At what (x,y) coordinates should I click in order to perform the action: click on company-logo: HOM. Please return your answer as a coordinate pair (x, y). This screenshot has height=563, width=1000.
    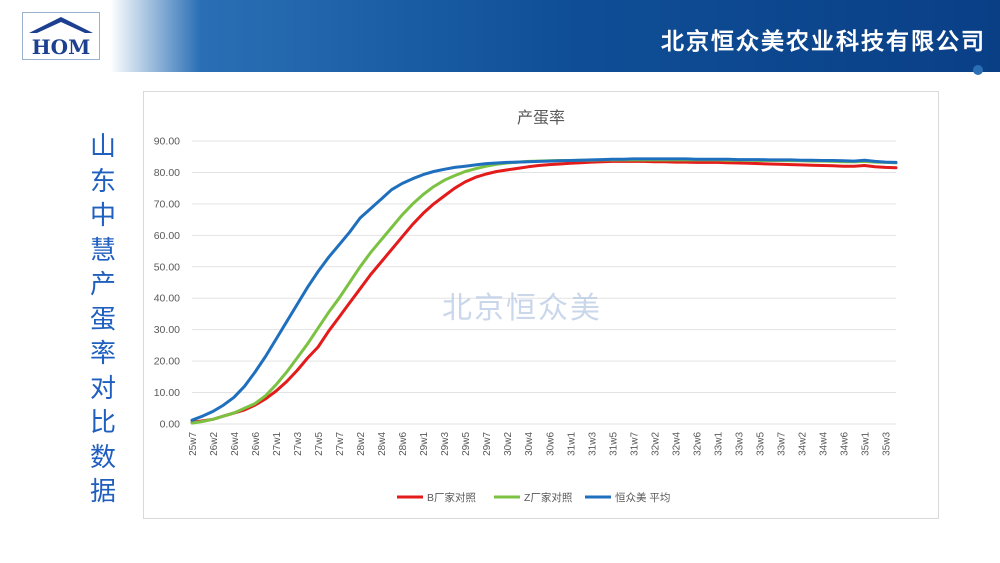
    Looking at the image, I should click on (61, 36).